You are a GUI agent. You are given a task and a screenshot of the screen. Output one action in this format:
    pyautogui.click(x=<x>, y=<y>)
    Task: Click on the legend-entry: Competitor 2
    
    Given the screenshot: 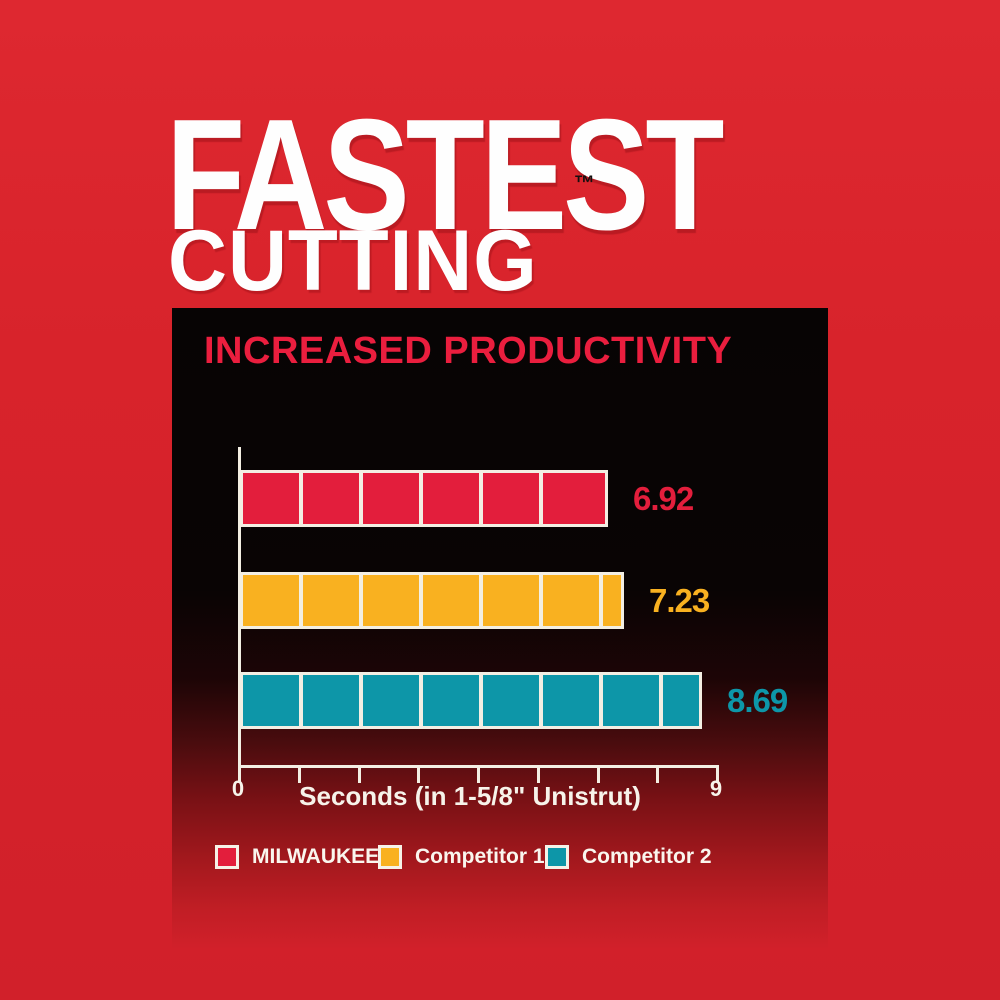 What is the action you would take?
    pyautogui.click(x=628, y=857)
    